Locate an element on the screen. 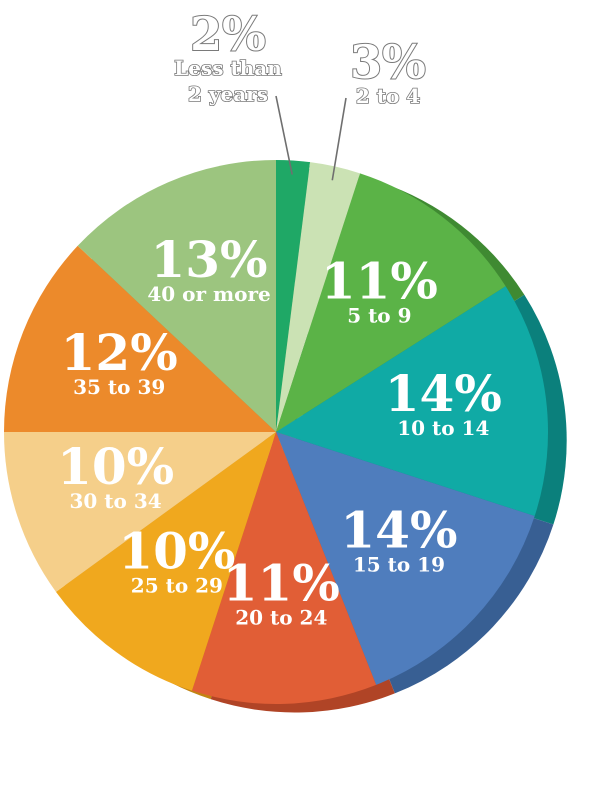 This screenshot has height=800, width=609. slice-range-label-outside: 2 to 4 is located at coordinates (388, 96).